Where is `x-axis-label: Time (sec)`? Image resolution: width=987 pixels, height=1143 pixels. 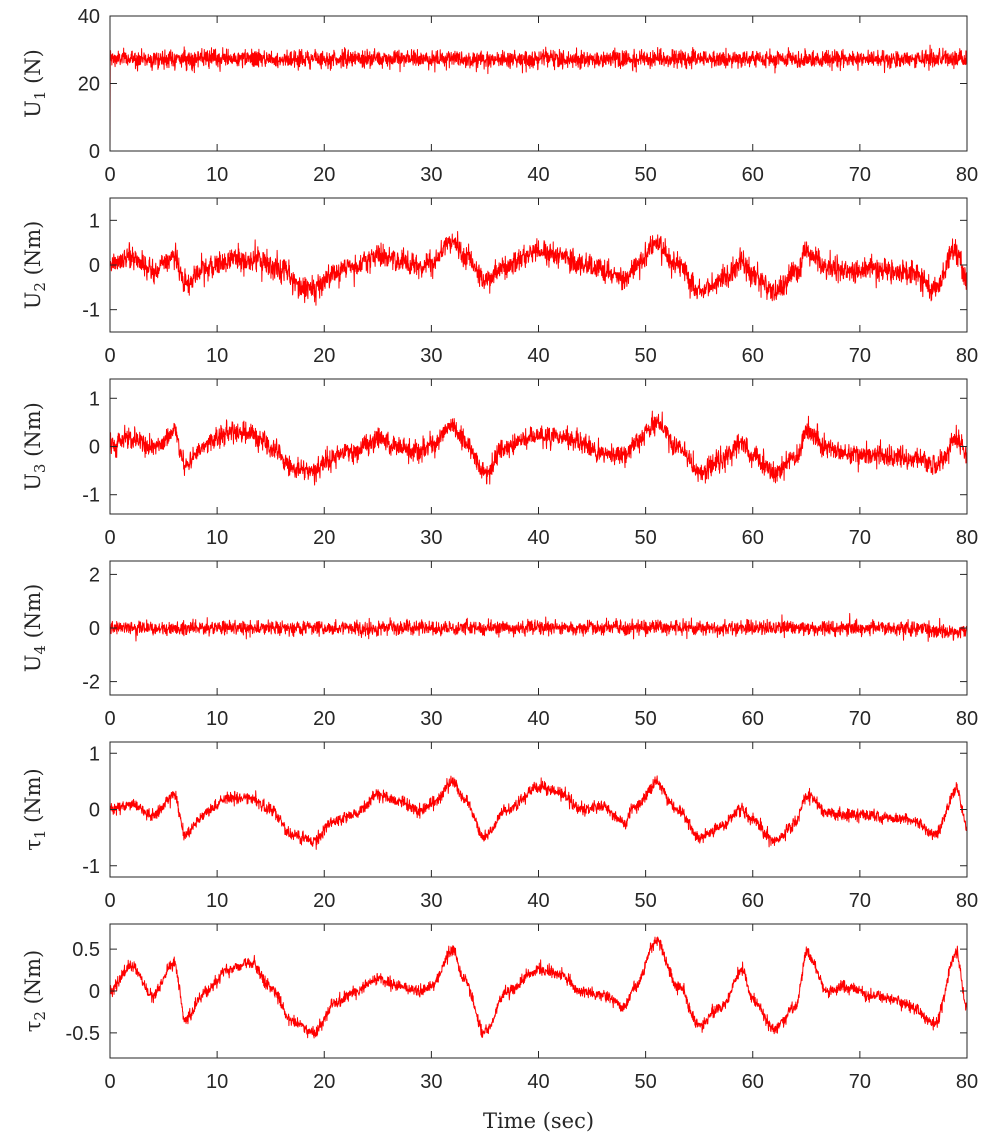
x-axis-label: Time (sec) is located at coordinates (538, 1121).